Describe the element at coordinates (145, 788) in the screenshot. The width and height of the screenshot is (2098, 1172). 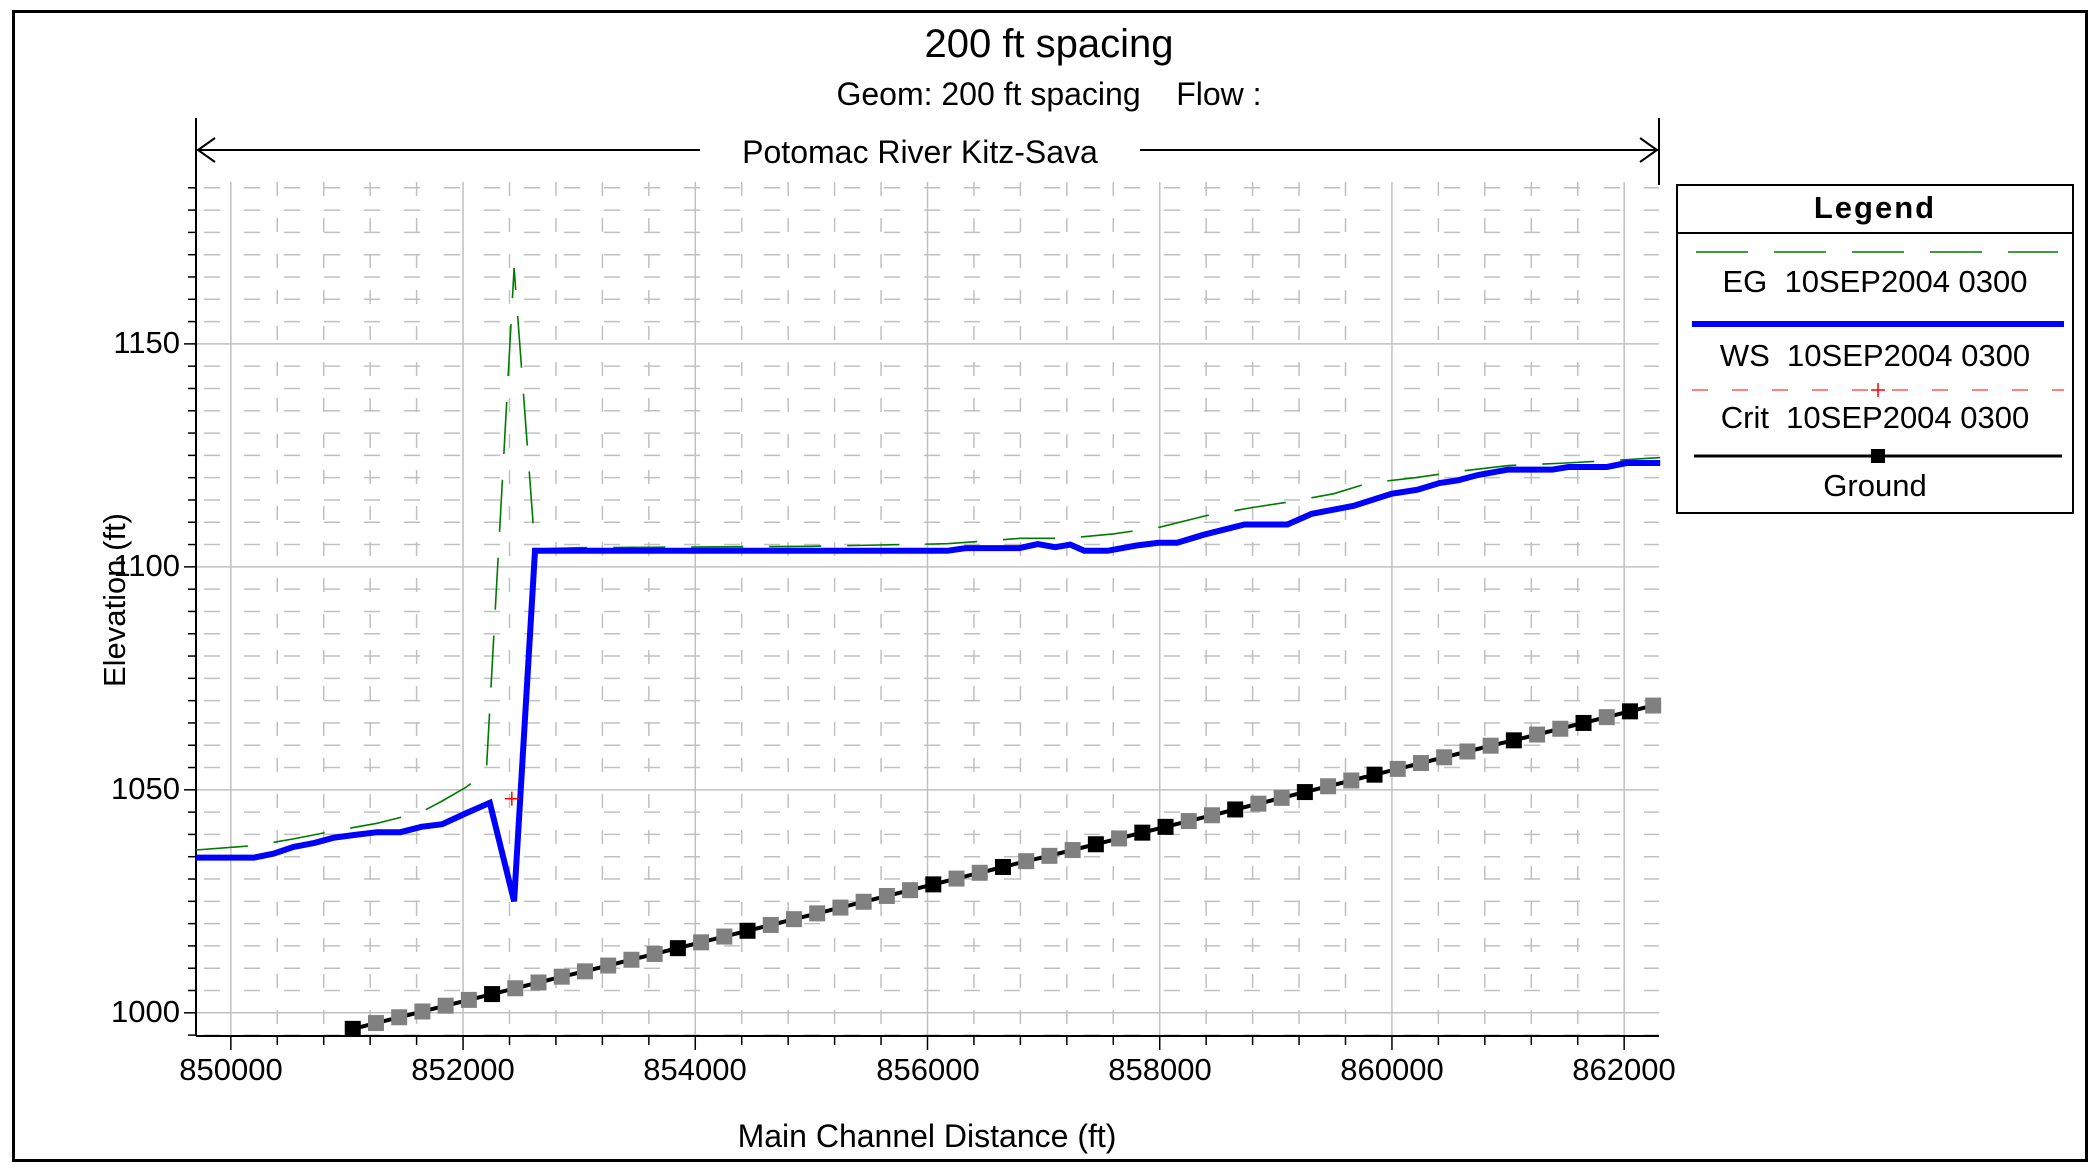
I see `y-tick-label: 1050` at that location.